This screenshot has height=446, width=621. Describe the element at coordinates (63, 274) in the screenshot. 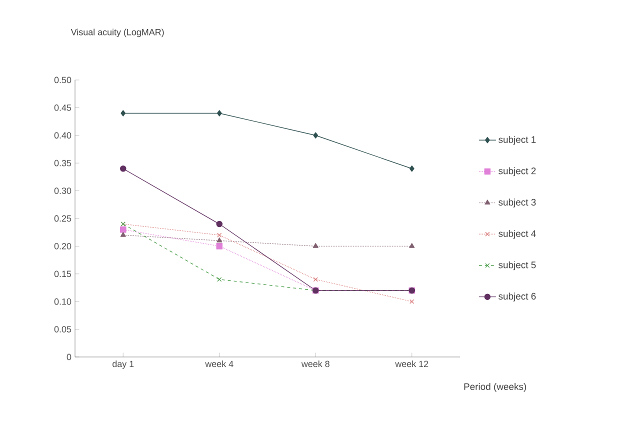

I see `y-tick-label: 0.15` at that location.